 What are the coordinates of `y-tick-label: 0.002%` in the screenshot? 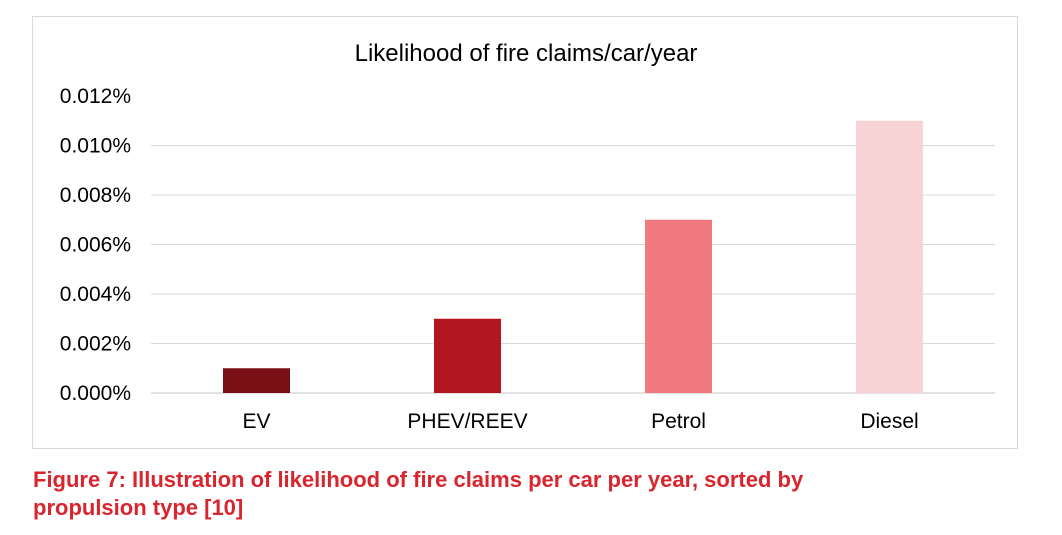 It's located at (95, 344).